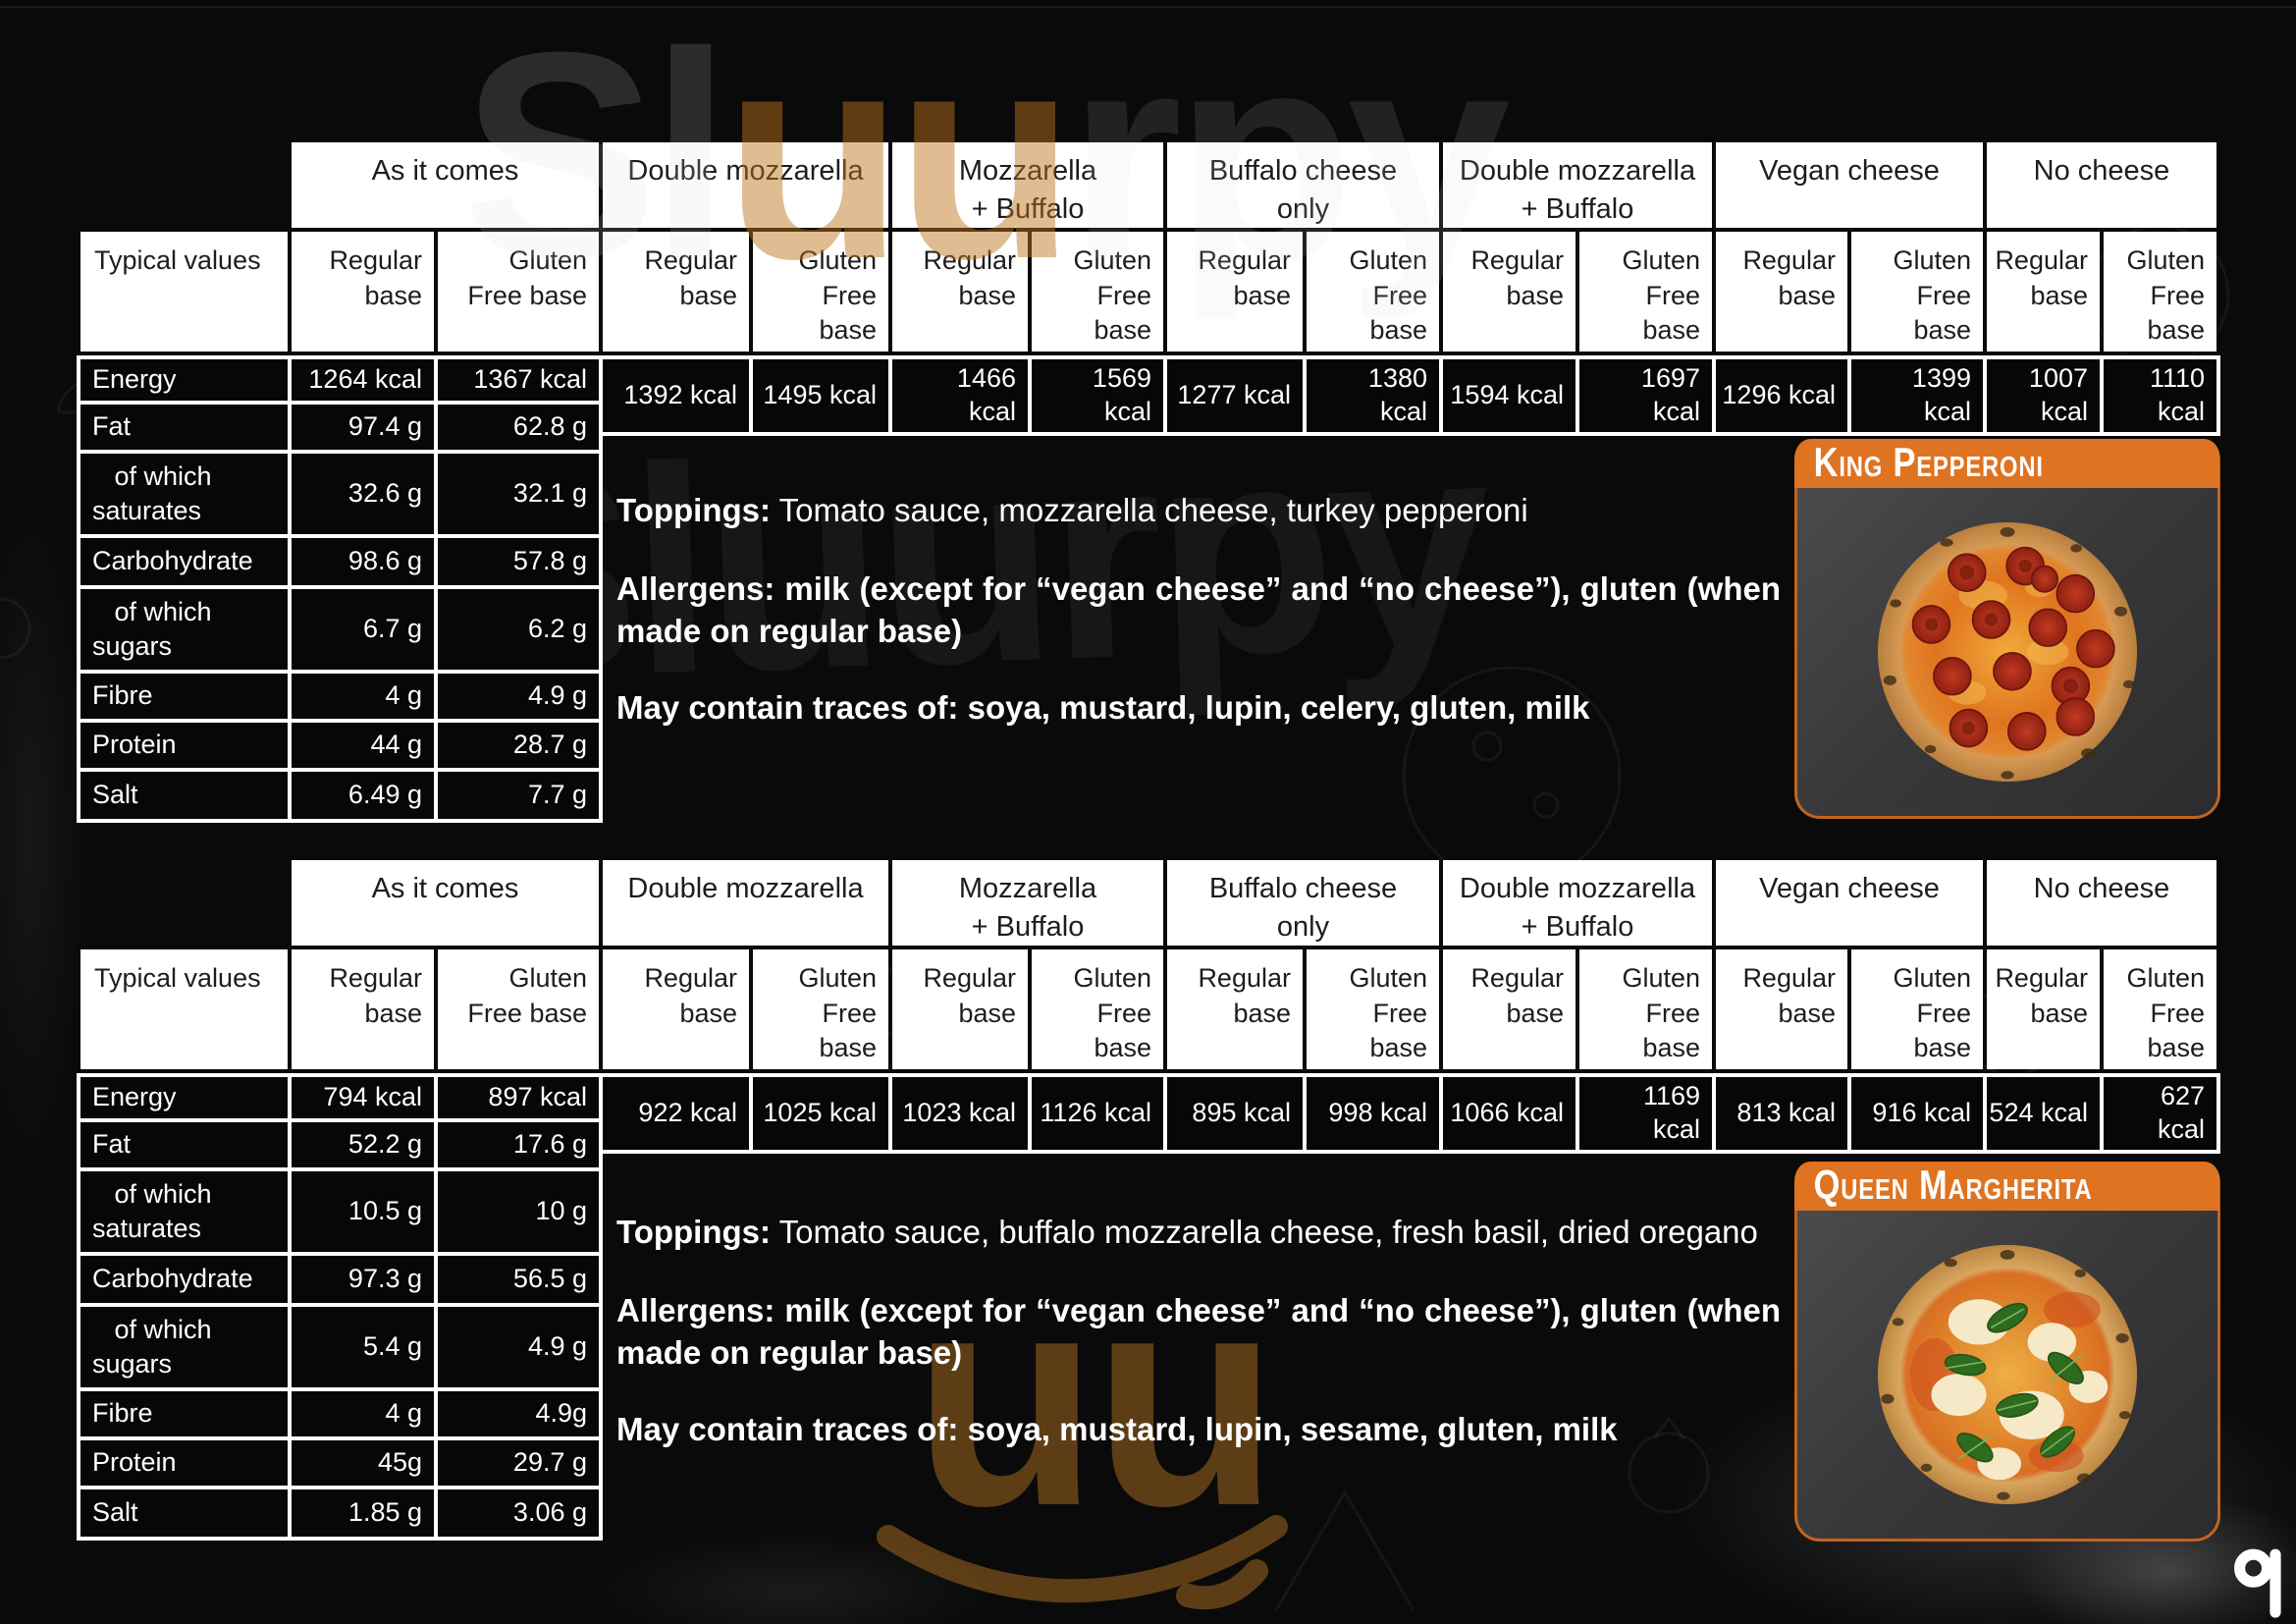 This screenshot has width=2296, height=1624. Describe the element at coordinates (518, 1097) in the screenshot. I see `energy-value: 897 kcal` at that location.